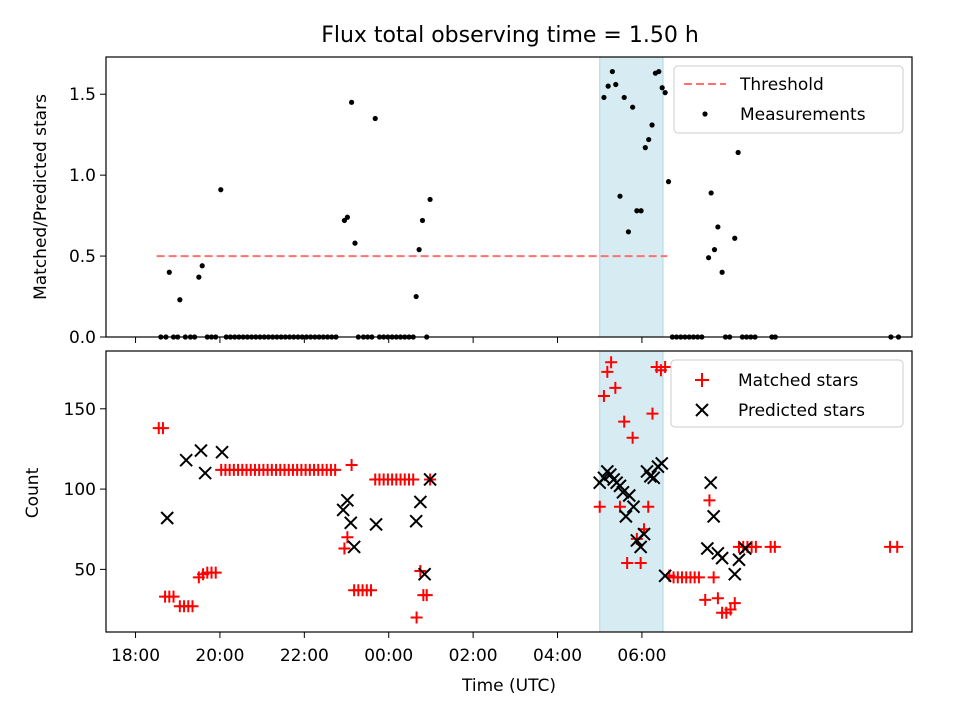 The width and height of the screenshot is (960, 720). I want to click on top-legend-box, so click(788, 99).